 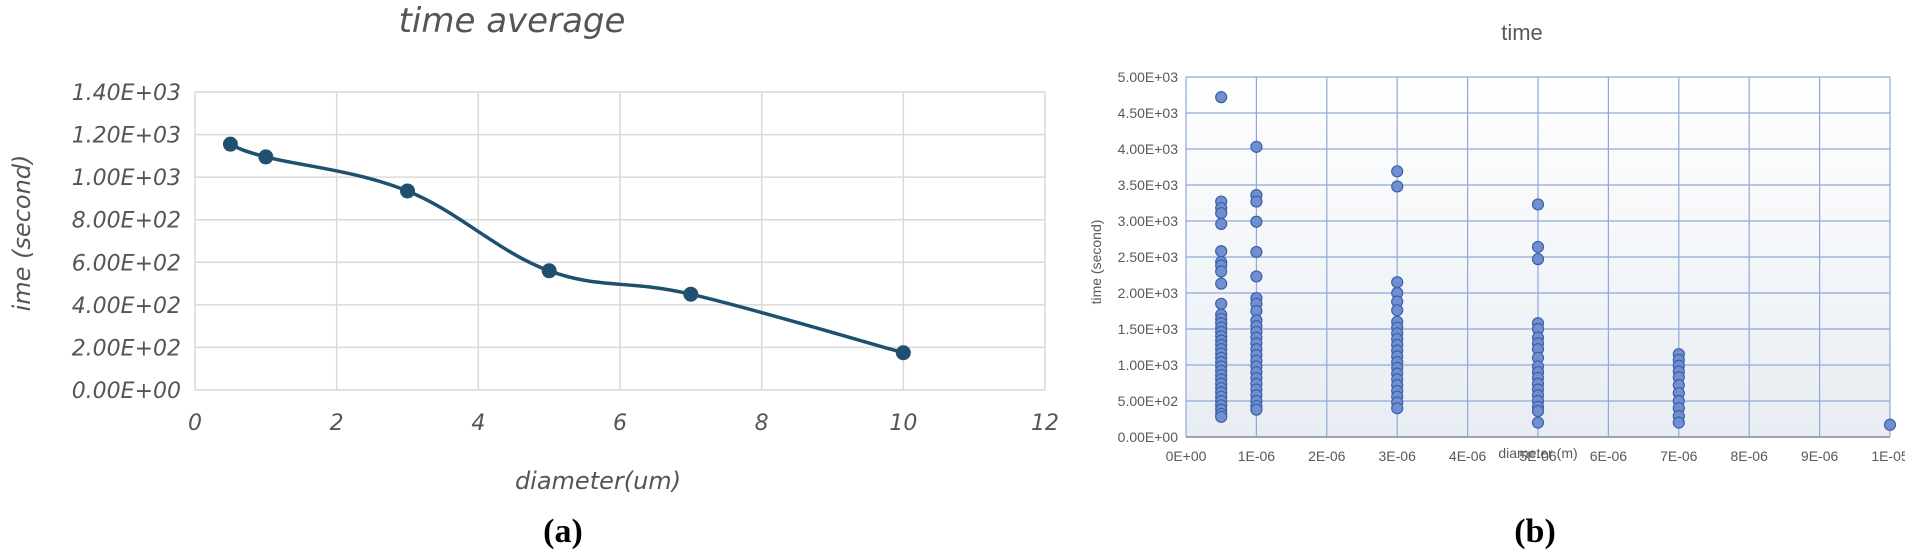 I want to click on chart-b-x-tick-label: 0E+00, so click(x=1186, y=456).